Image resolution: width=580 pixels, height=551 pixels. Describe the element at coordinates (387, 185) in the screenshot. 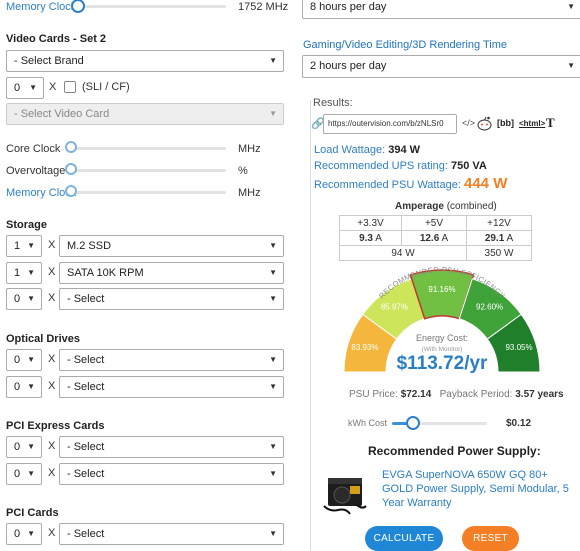

I see `psu-wattage-label: Recommended PSU Wattage:` at that location.